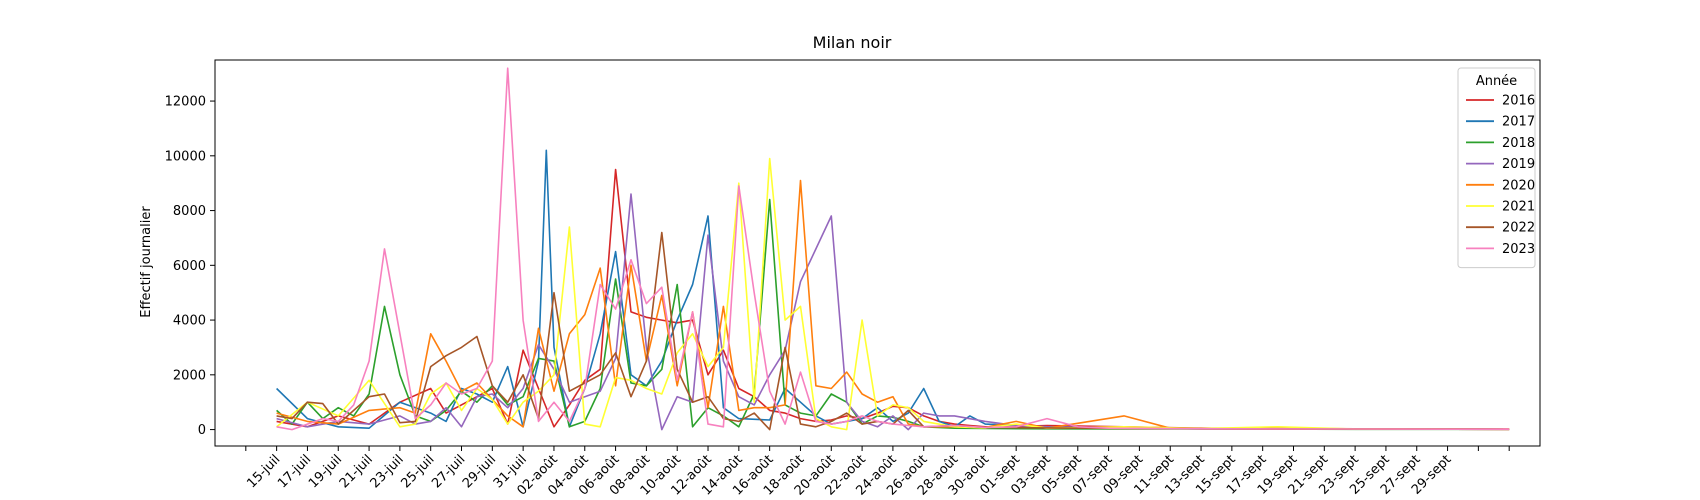 The width and height of the screenshot is (1700, 500). Describe the element at coordinates (189, 375) in the screenshot. I see `y-tick-label: 2000` at that location.